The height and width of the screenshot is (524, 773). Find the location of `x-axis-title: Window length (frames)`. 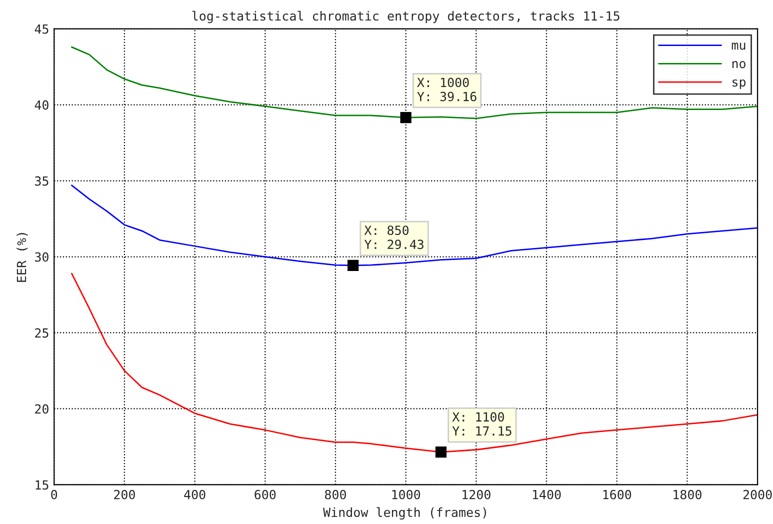

x-axis-title: Window length (frames) is located at coordinates (404, 513).